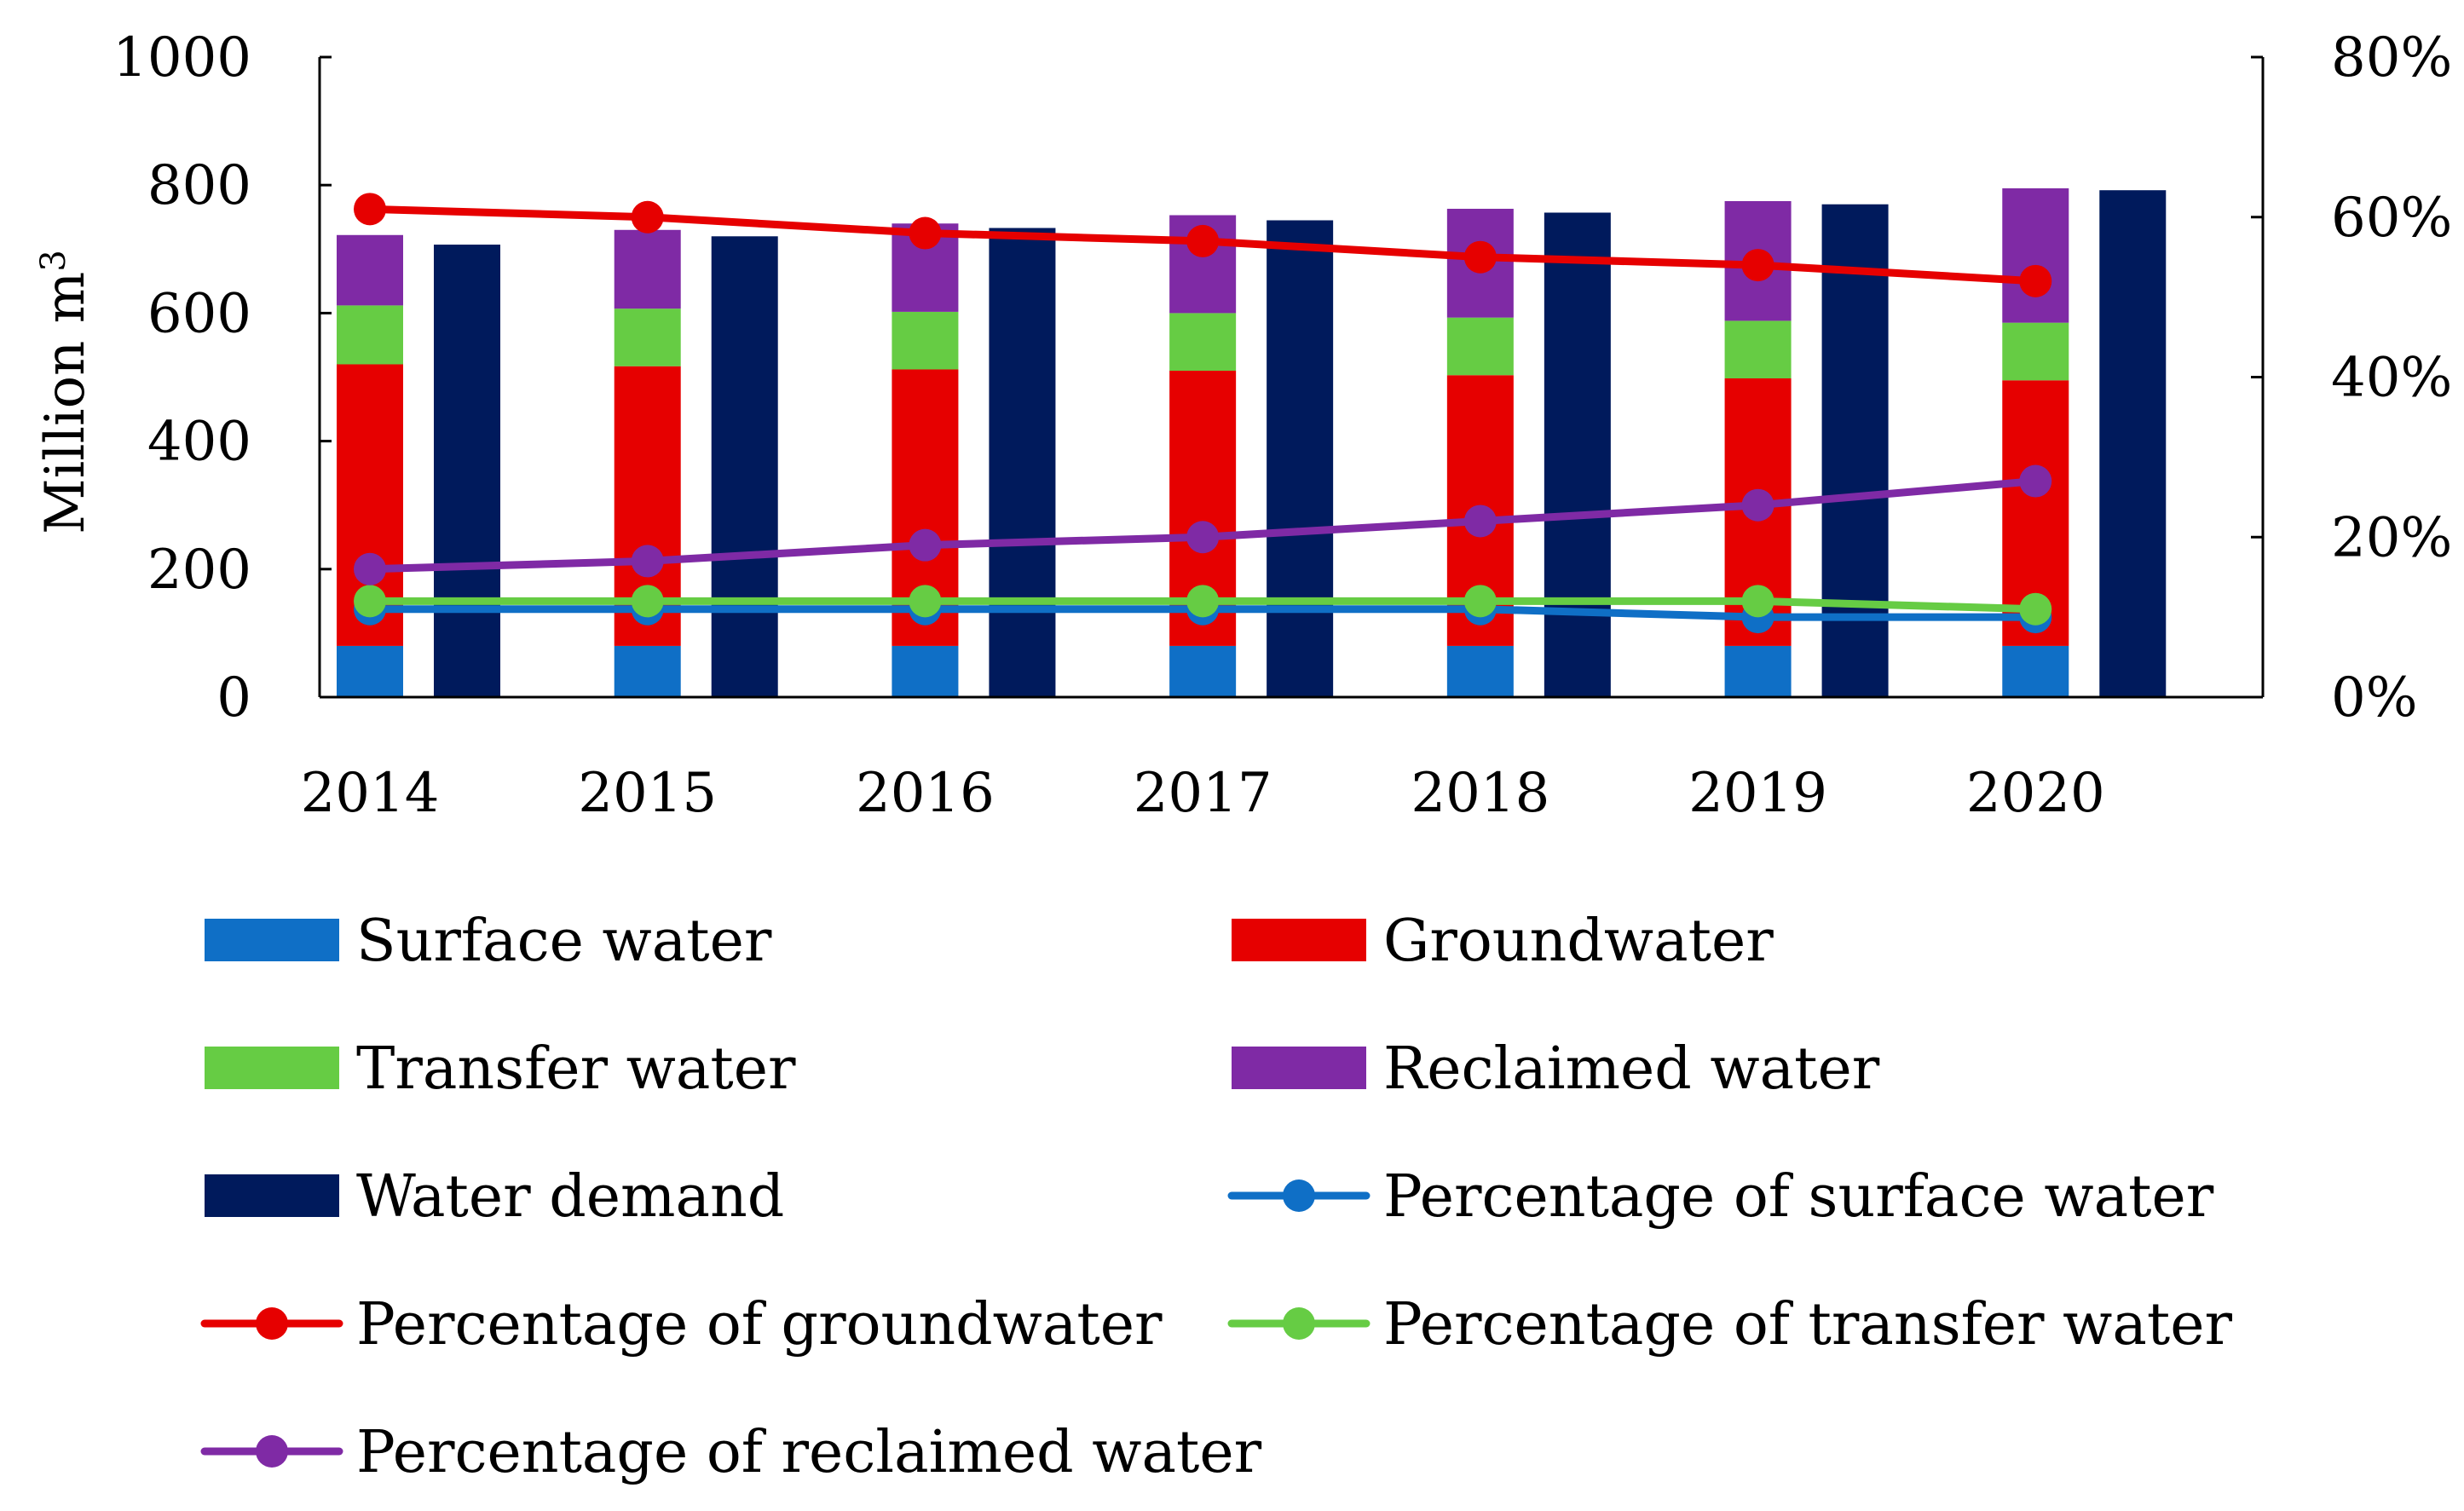 This screenshot has height=1511, width=2464. I want to click on point-percentage-of-groundwater-2020, so click(2036, 280).